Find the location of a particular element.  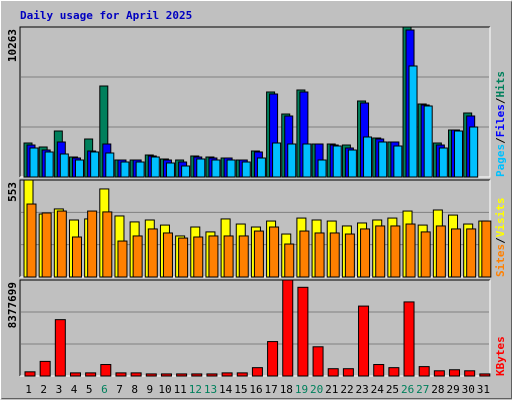

x-tick-label: 7 is located at coordinates (119, 389).